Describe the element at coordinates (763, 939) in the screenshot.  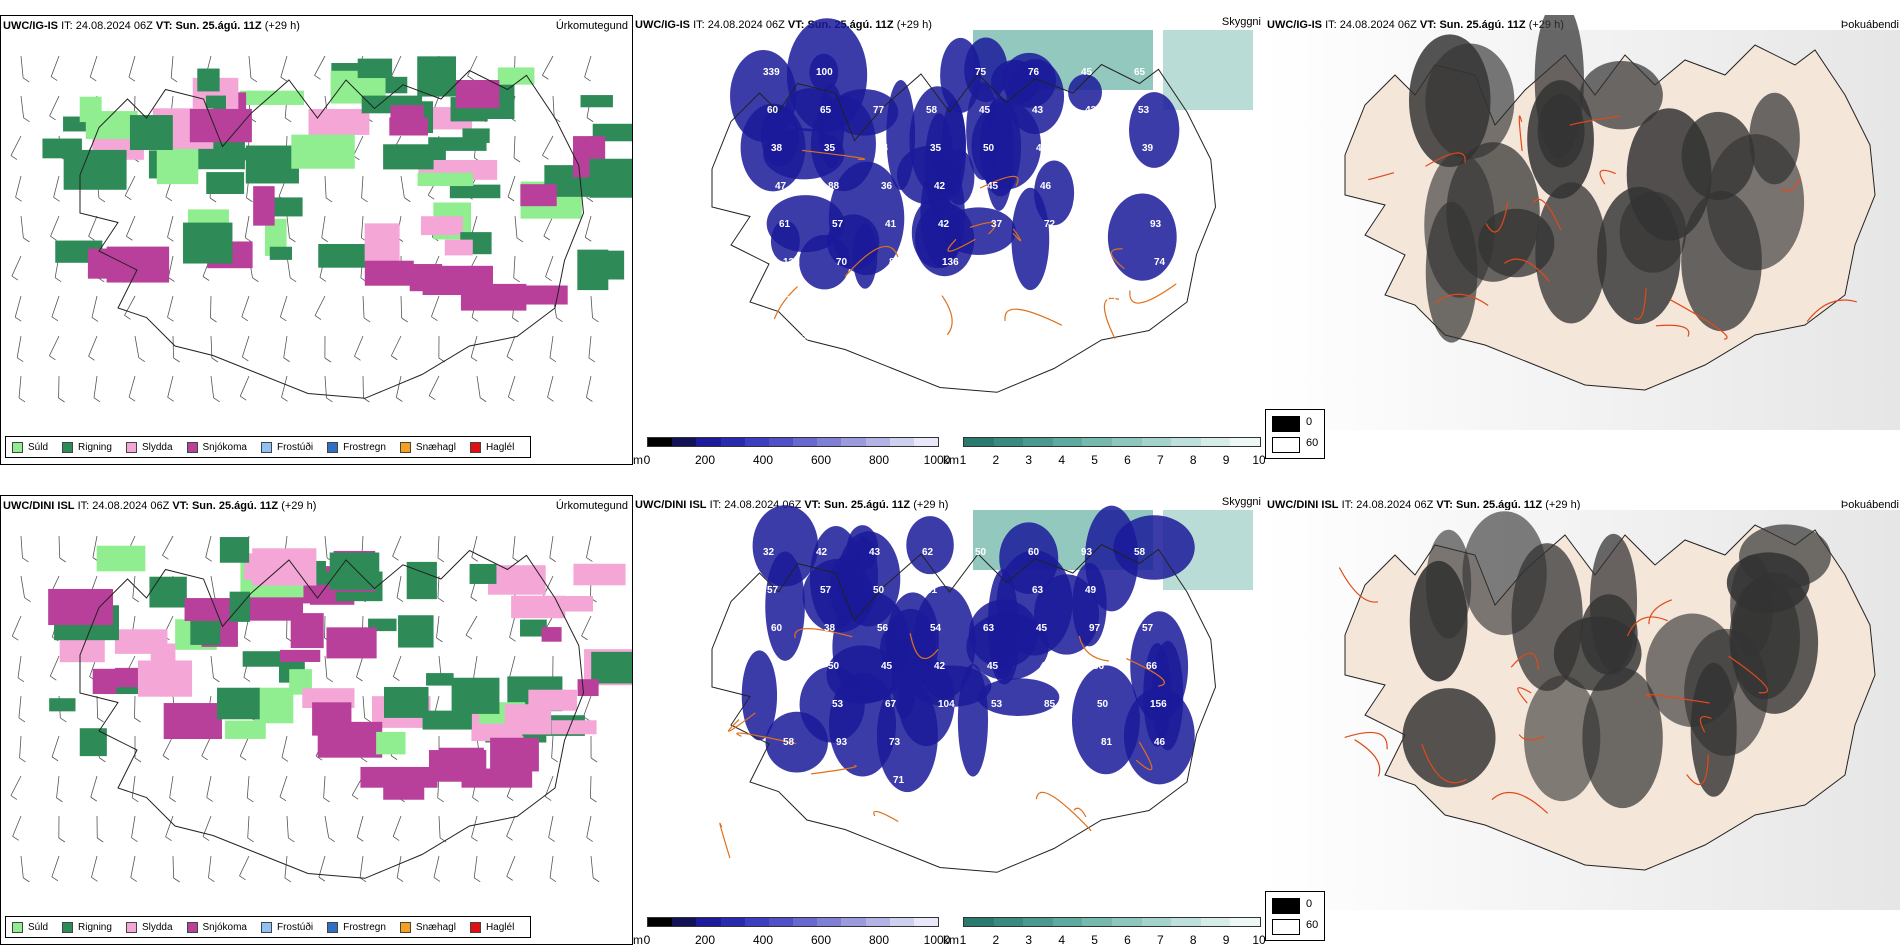
I see `scale-tick: 400` at that location.